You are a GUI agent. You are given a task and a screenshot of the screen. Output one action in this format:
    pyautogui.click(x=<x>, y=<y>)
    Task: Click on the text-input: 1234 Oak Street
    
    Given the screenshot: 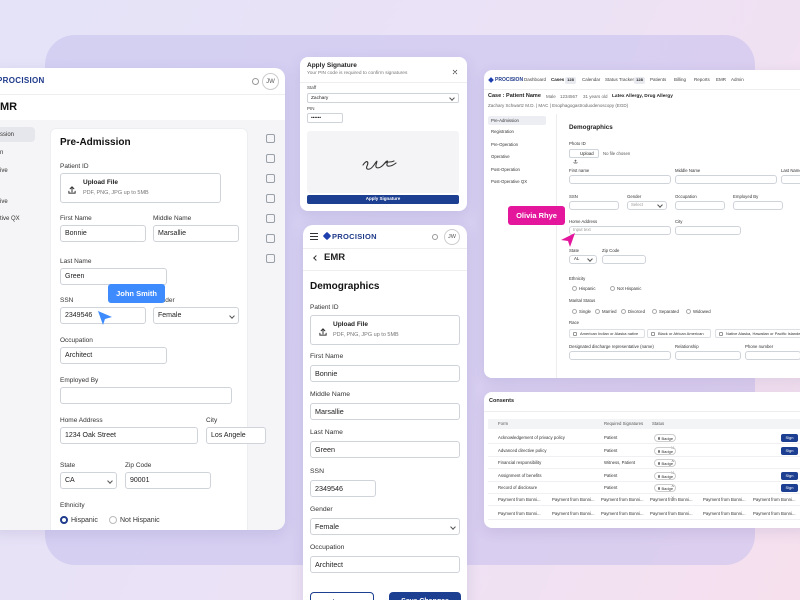 What is the action you would take?
    pyautogui.click(x=129, y=435)
    